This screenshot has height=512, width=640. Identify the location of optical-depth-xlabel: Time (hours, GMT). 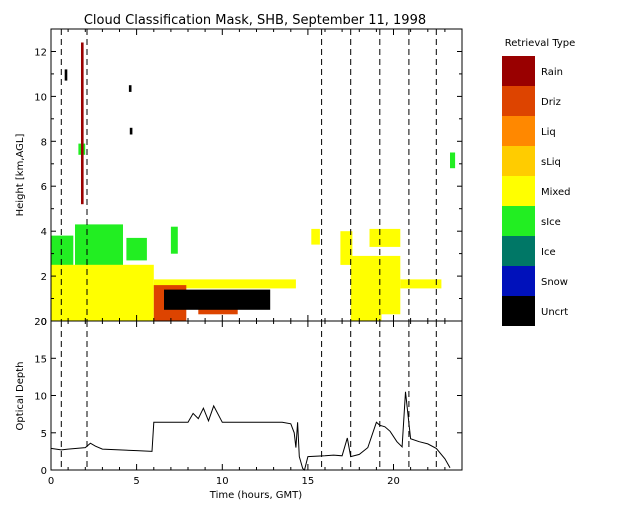
(256, 495).